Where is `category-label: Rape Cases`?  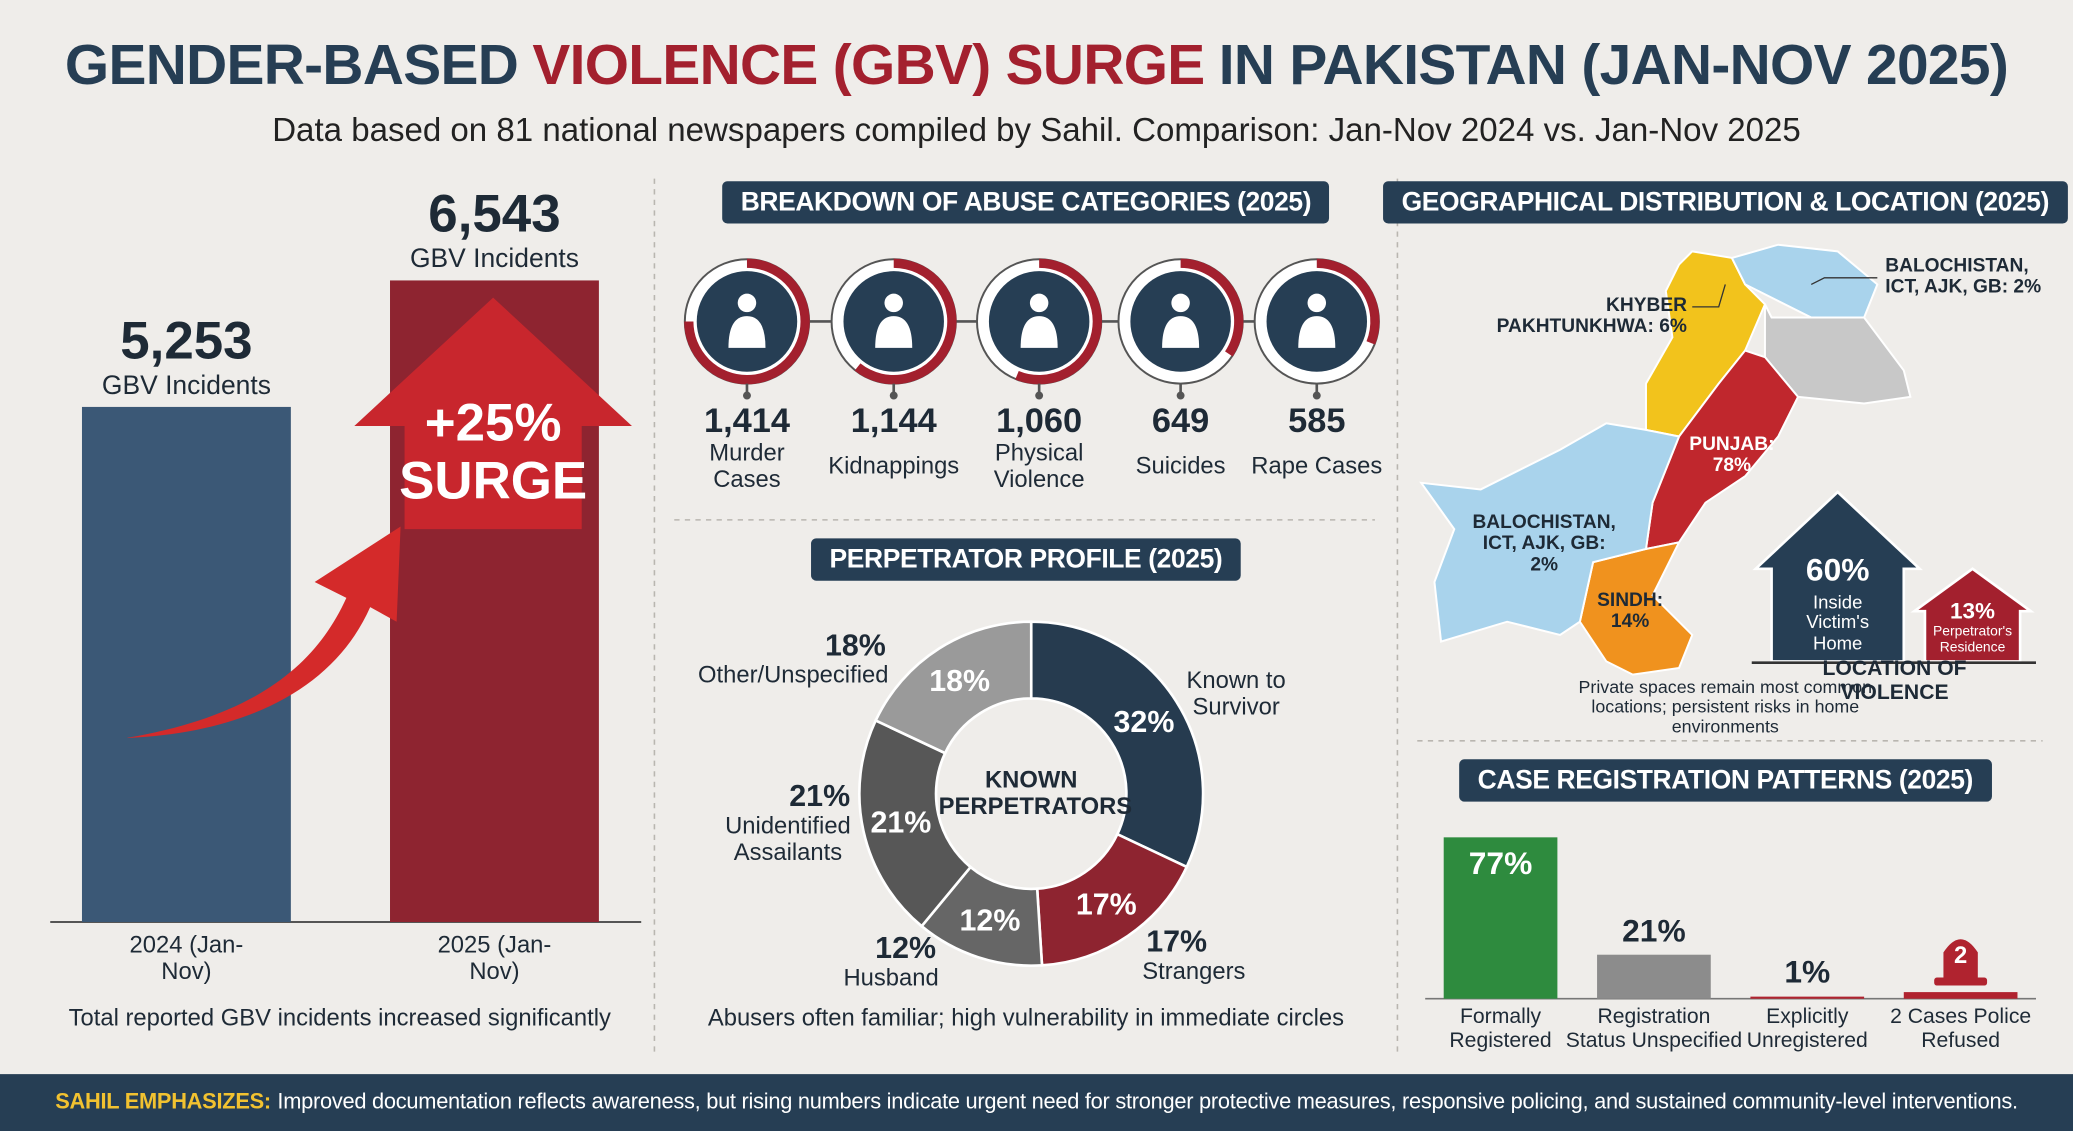 category-label: Rape Cases is located at coordinates (1317, 465).